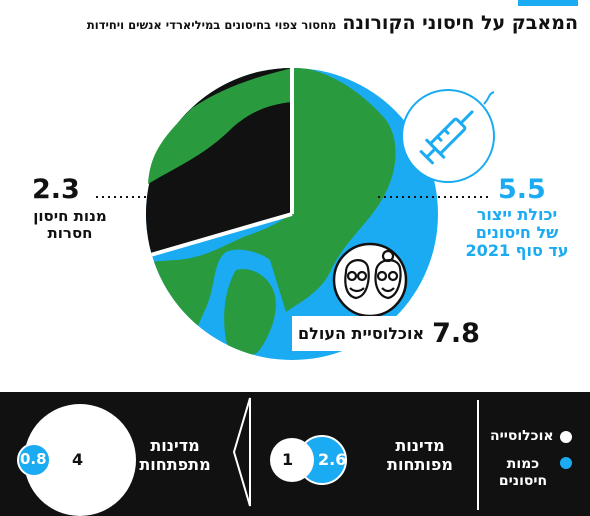  What do you see at coordinates (517, 232) in the screenshot?
I see `production-capacity-label: יכולת ייצור של חיסונים עד סוף 2021` at bounding box center [517, 232].